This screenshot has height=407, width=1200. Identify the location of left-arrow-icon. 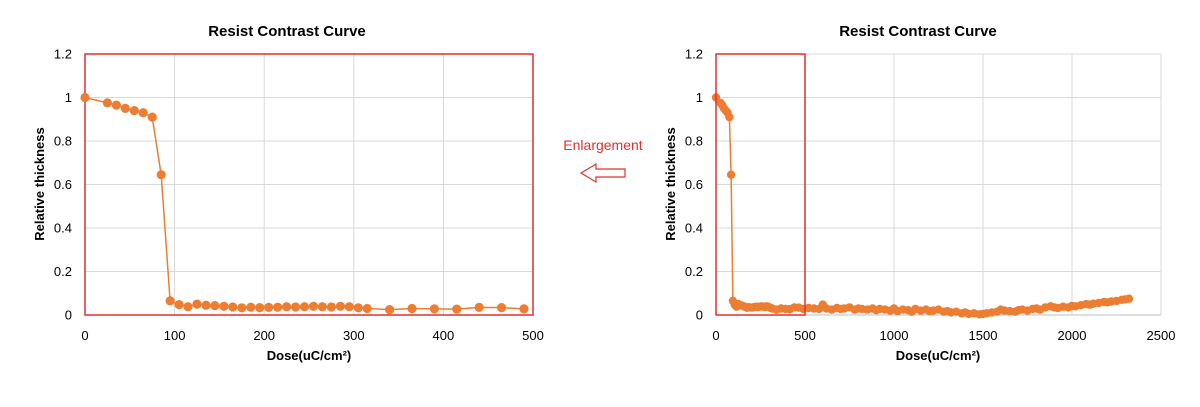
(602, 173).